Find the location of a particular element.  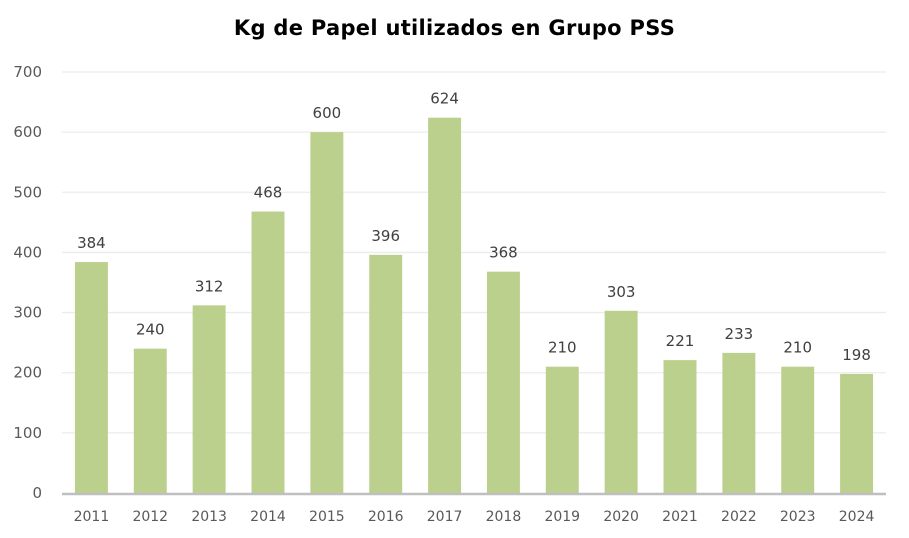

y-tick-label: 200 is located at coordinates (27, 373).